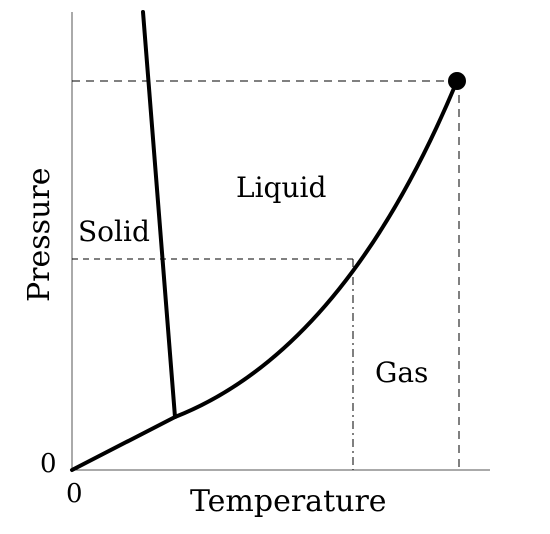 This screenshot has height=534, width=550. Describe the element at coordinates (39, 235) in the screenshot. I see `y-axis-label: Pressure` at that location.